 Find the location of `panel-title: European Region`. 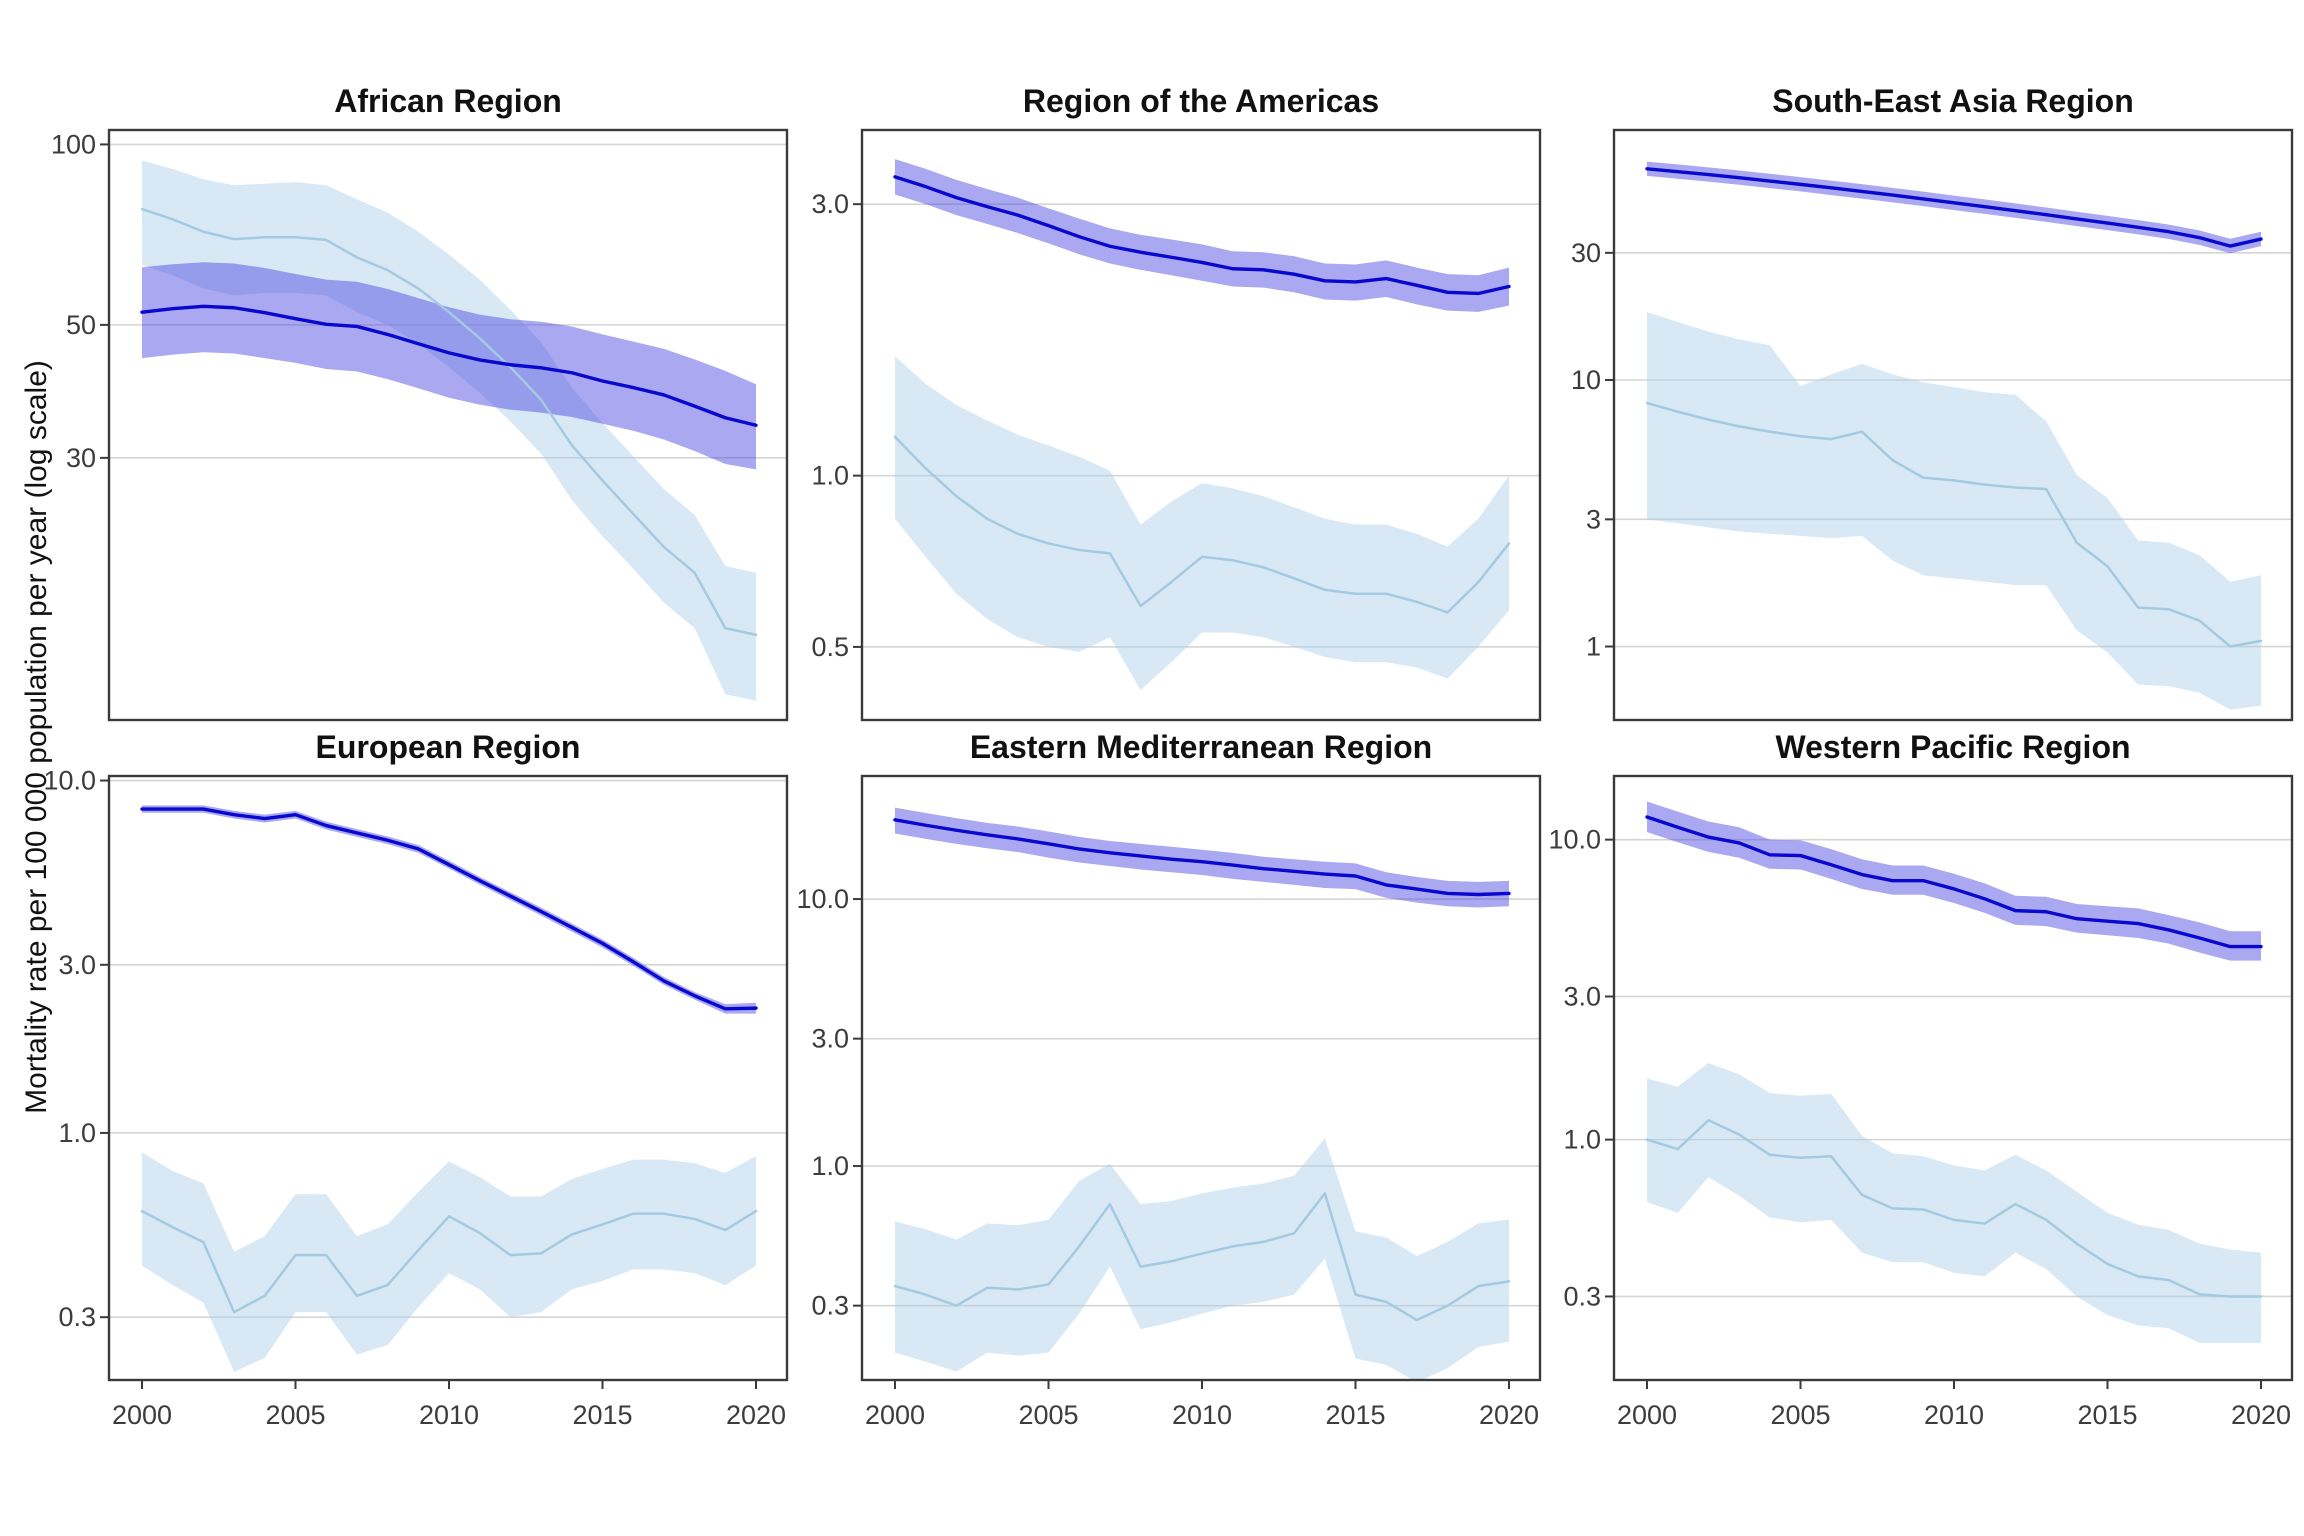

panel-title: European Region is located at coordinates (448, 747).